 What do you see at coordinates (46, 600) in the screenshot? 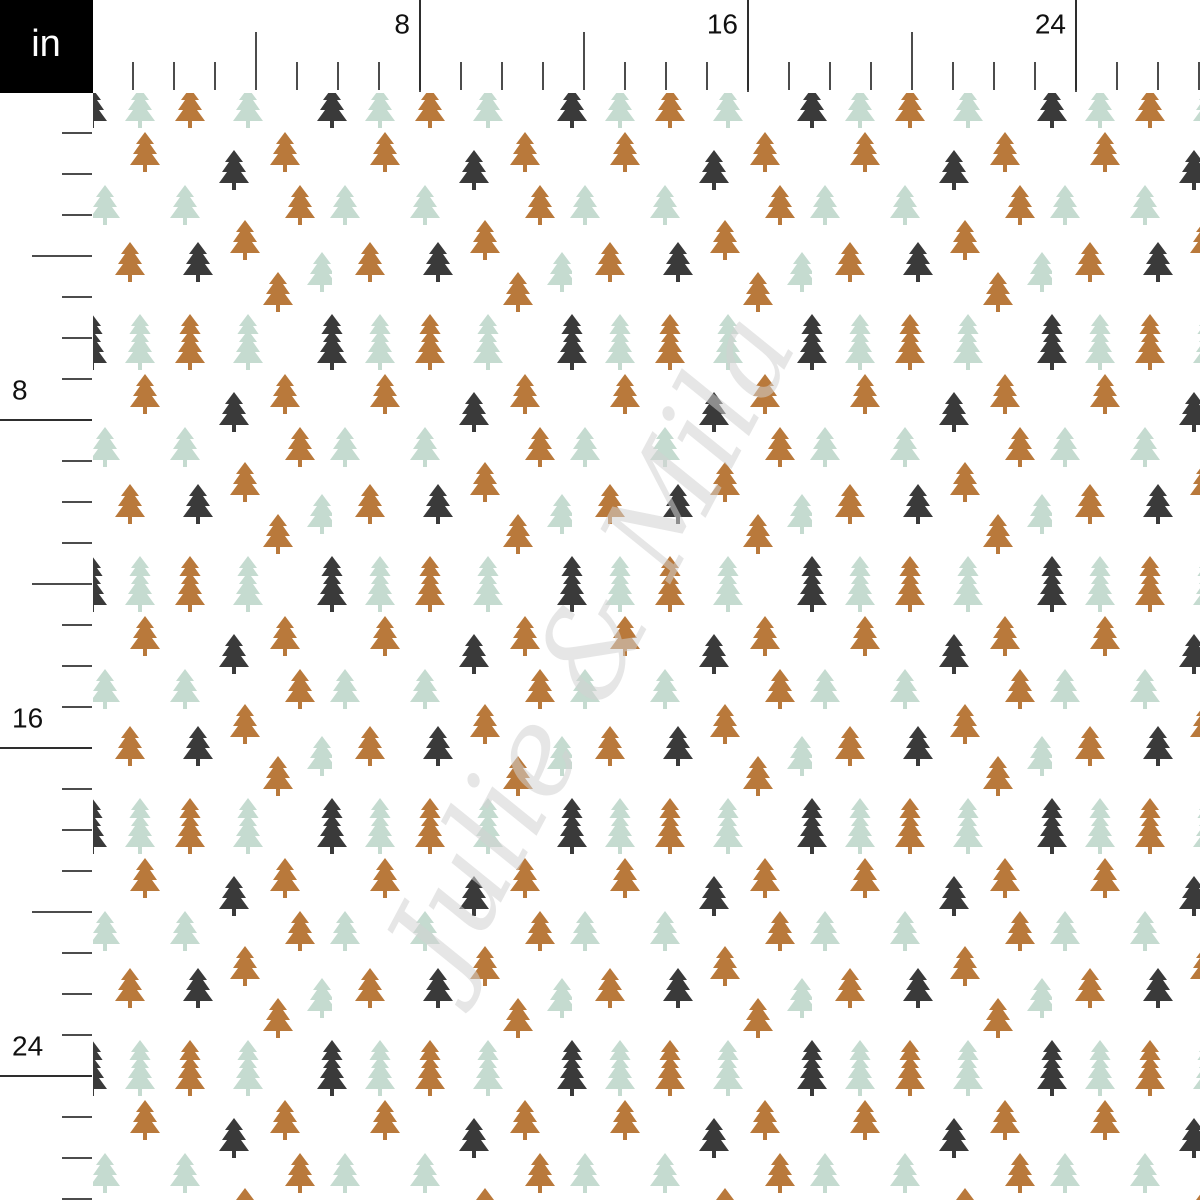
I see `left-ruler` at bounding box center [46, 600].